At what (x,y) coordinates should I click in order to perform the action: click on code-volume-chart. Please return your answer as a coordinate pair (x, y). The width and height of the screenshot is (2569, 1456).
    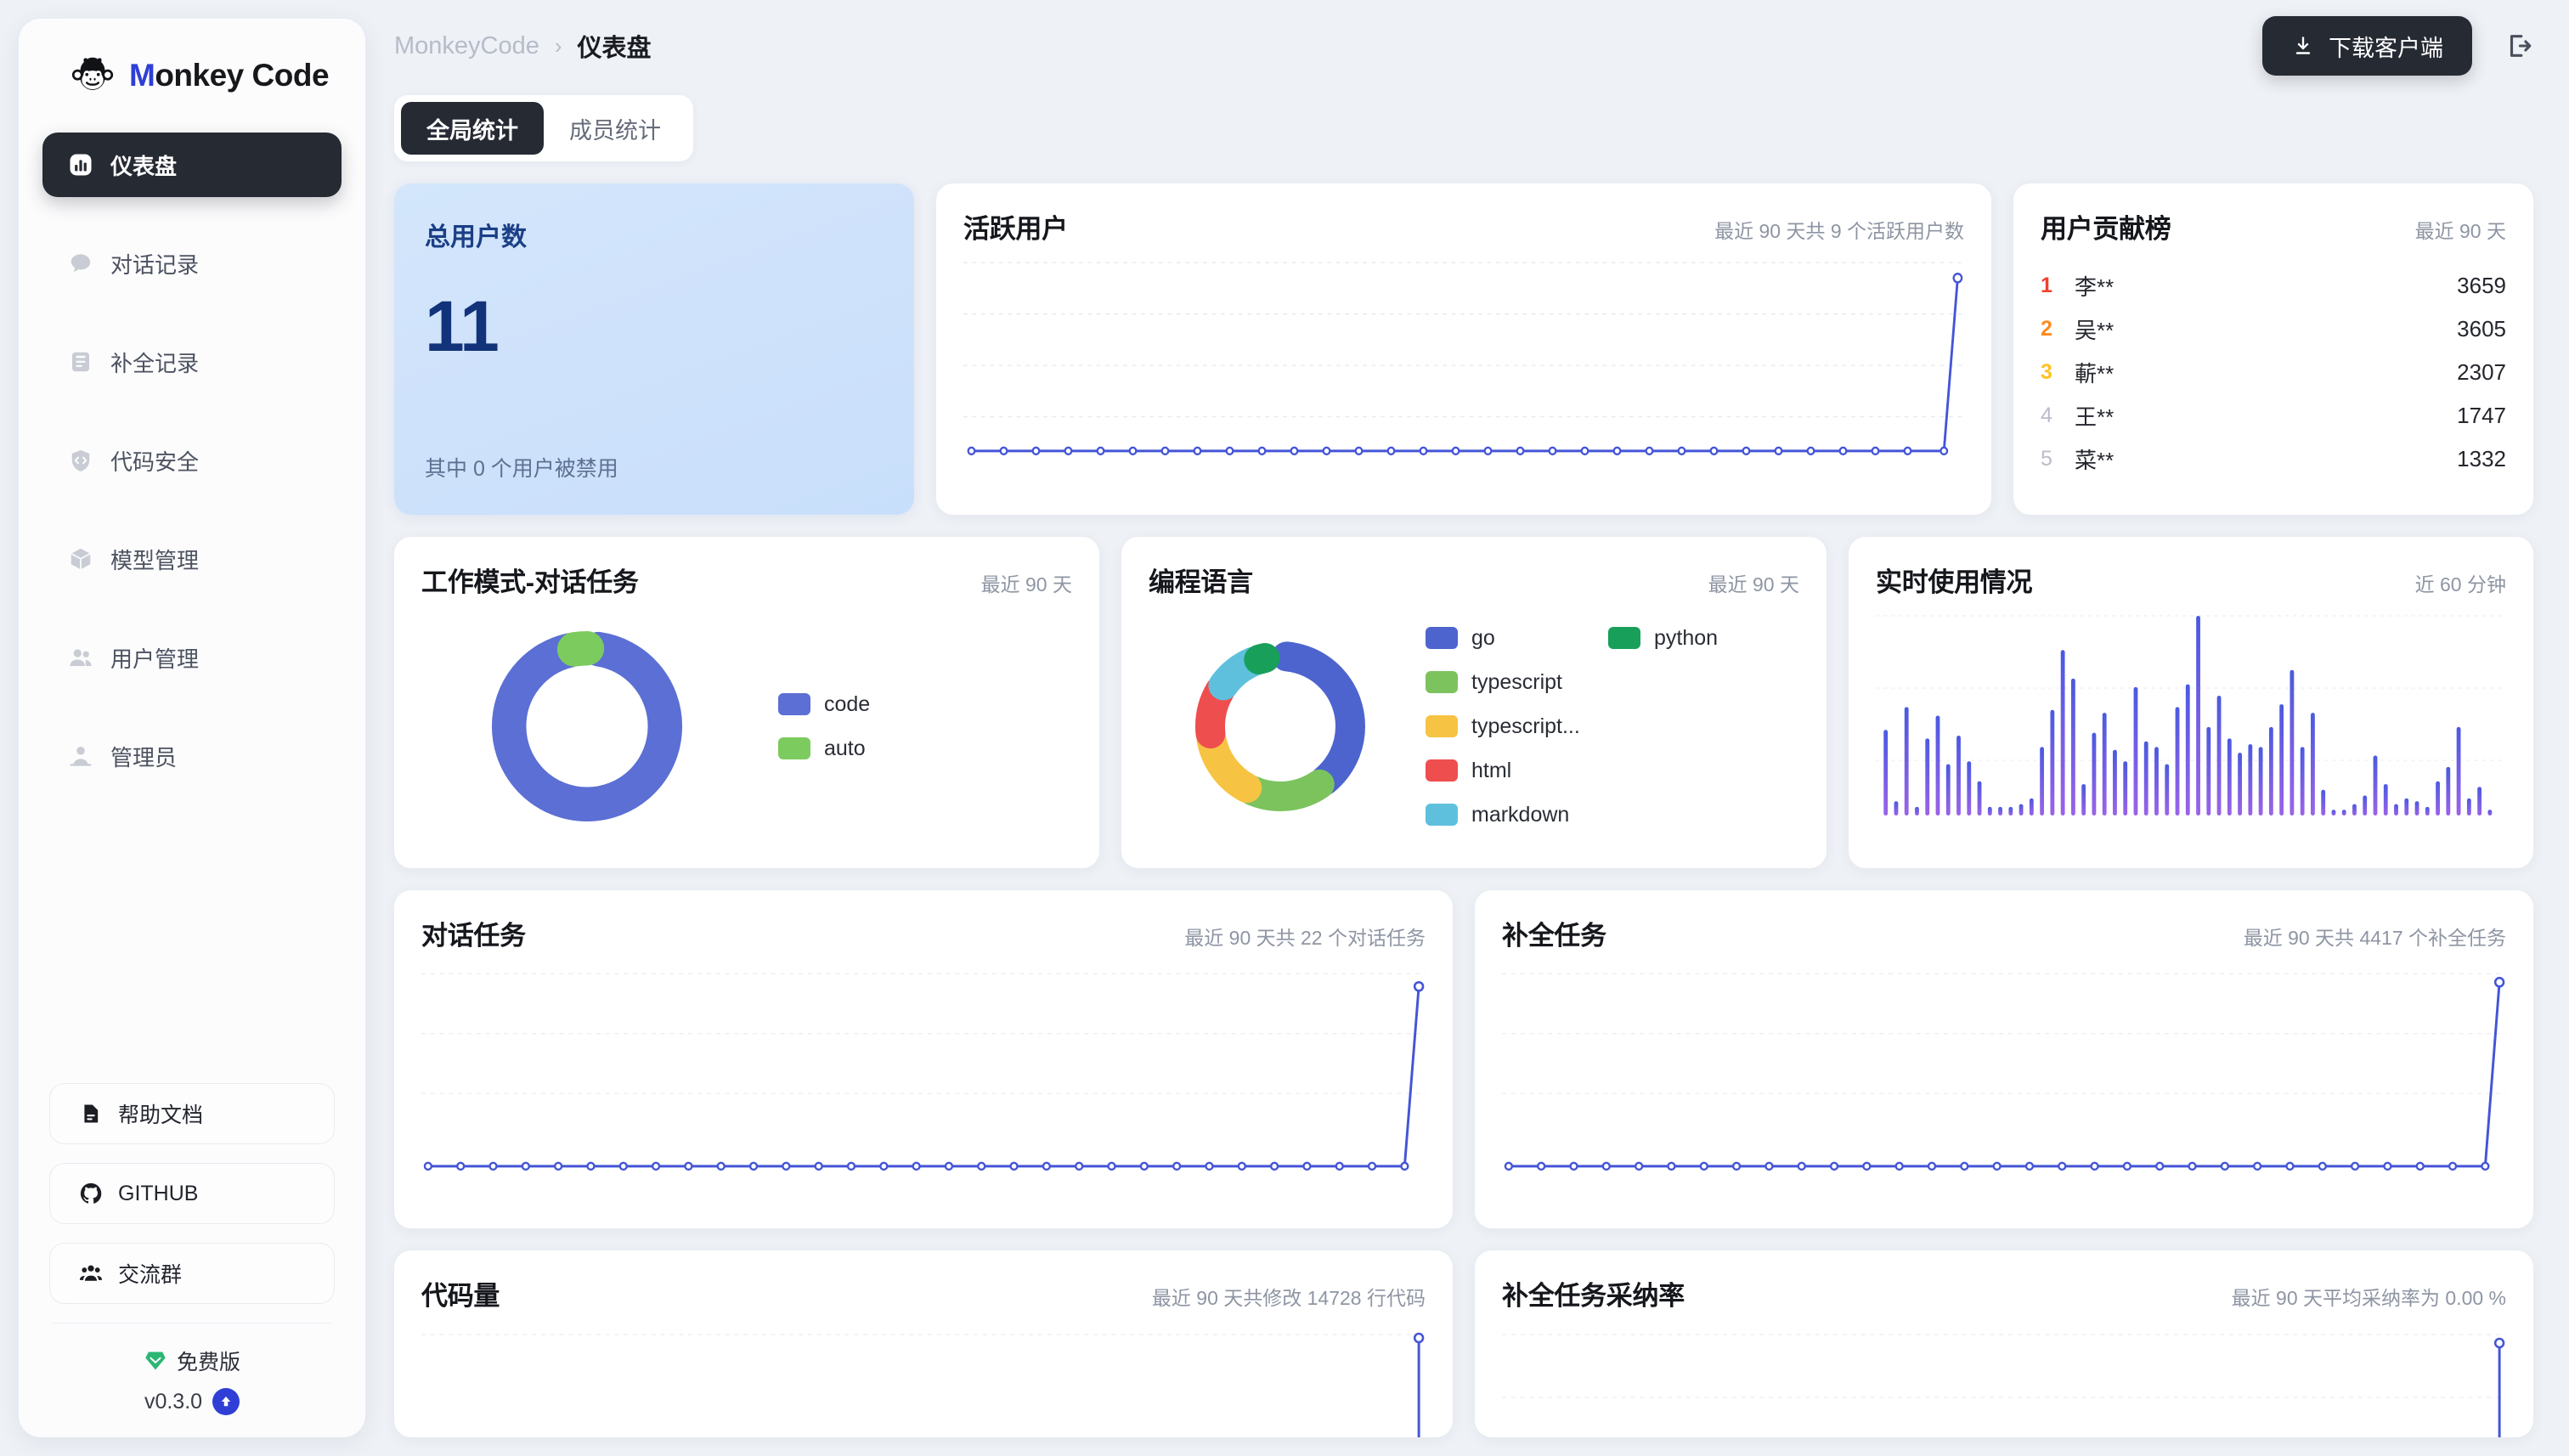
    Looking at the image, I should click on (924, 1375).